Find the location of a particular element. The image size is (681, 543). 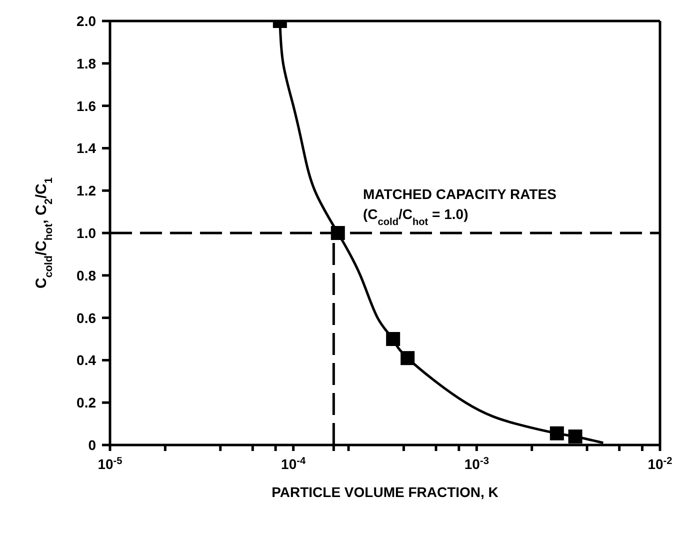

y-tick-label: 0.2 is located at coordinates (86, 402).